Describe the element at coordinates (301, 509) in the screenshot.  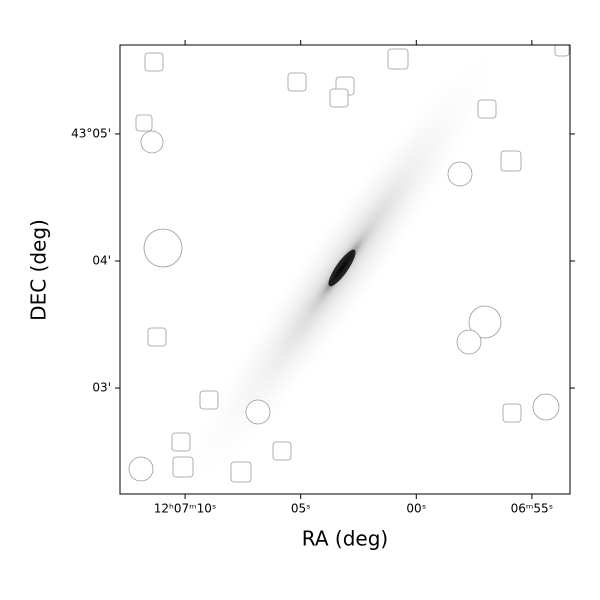
I see `x-tick-label: 05ˢ` at that location.